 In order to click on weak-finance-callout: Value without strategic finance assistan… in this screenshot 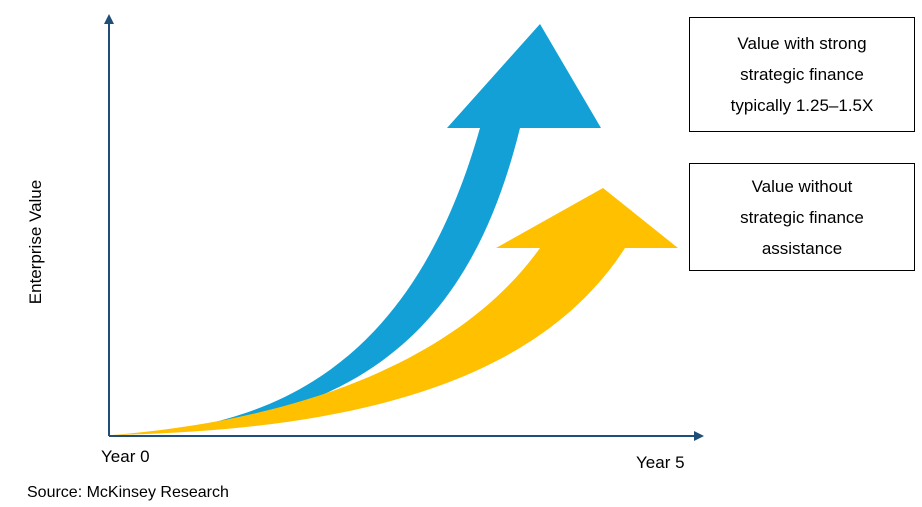, I will do `click(802, 217)`.